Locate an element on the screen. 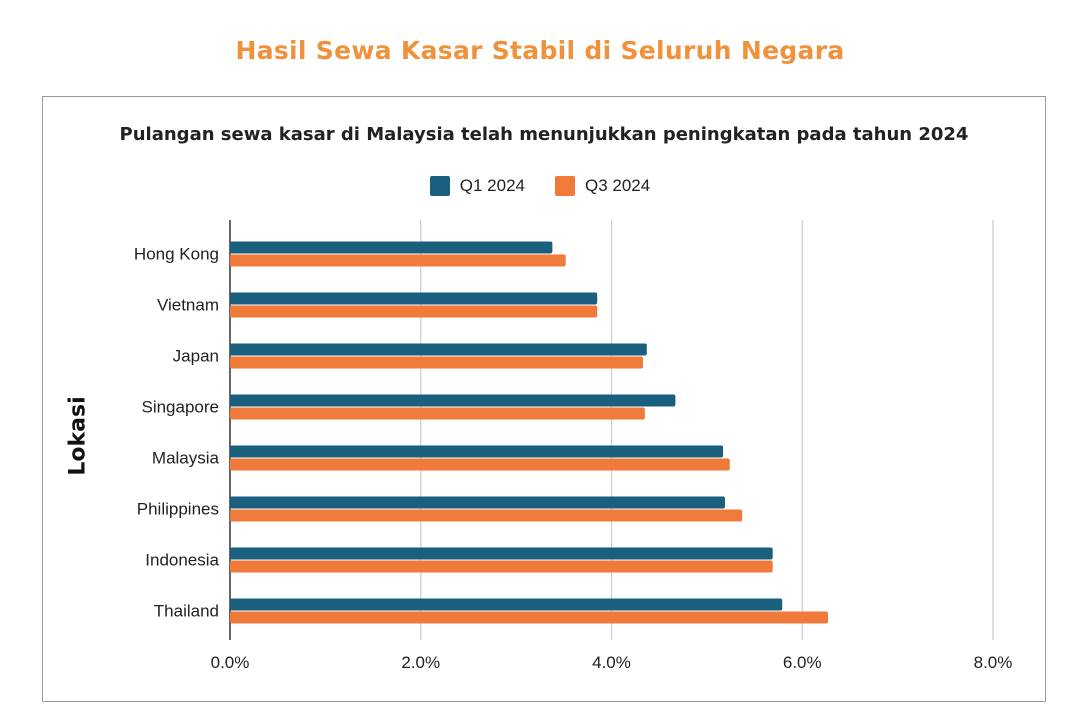  legend-label-q1: Q1 2024 is located at coordinates (492, 185).